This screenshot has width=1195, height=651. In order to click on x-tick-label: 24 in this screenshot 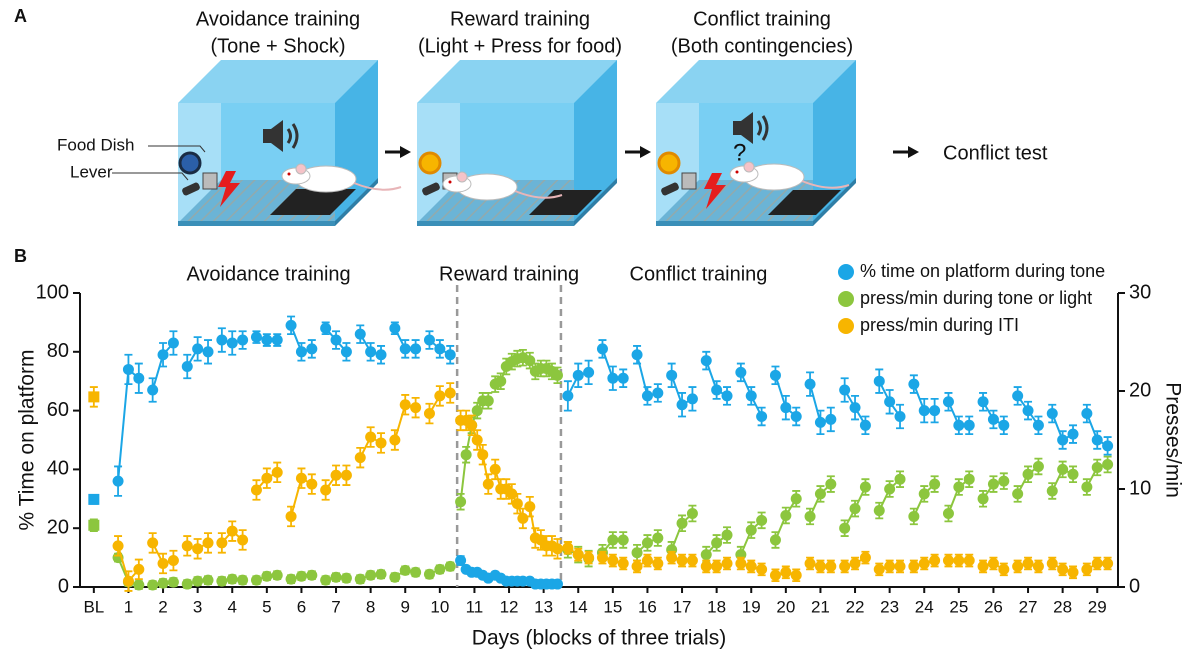, I will do `click(924, 606)`.